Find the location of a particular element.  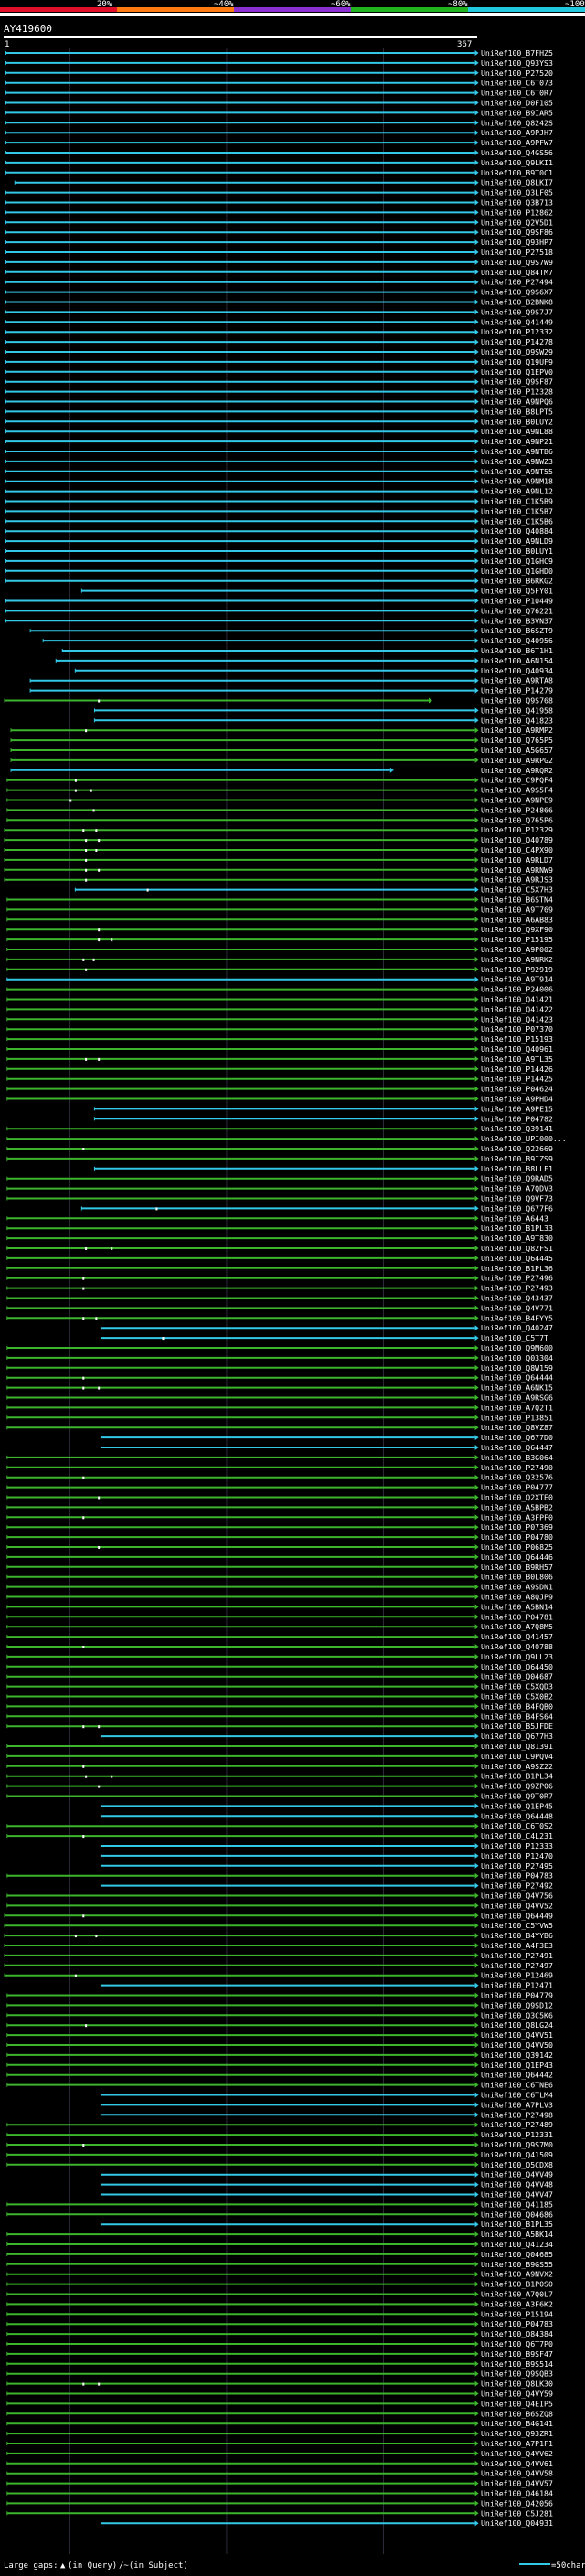

hit-label: UniRef100_A9SDN1 is located at coordinates (517, 1587).